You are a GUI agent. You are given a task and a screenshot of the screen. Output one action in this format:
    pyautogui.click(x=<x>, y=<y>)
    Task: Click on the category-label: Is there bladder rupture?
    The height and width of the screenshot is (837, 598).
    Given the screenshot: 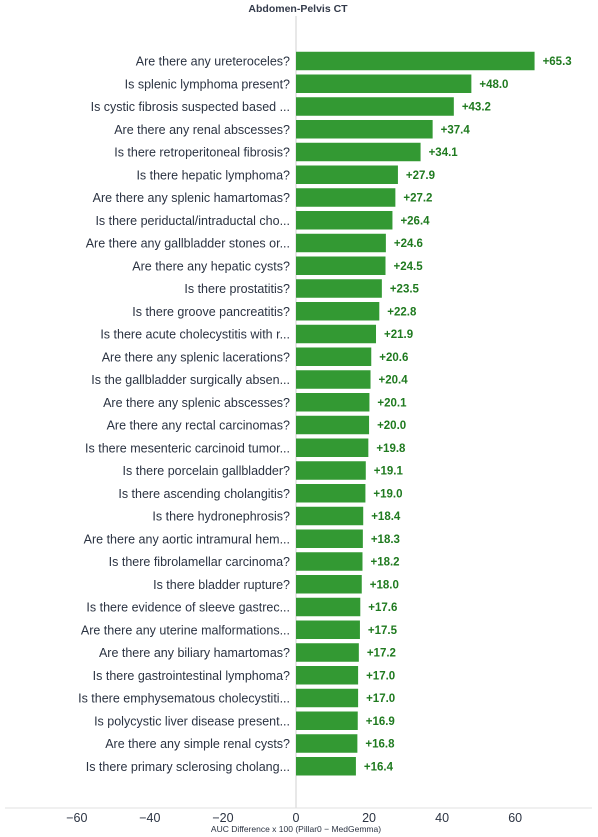 What is the action you would take?
    pyautogui.click(x=221, y=585)
    